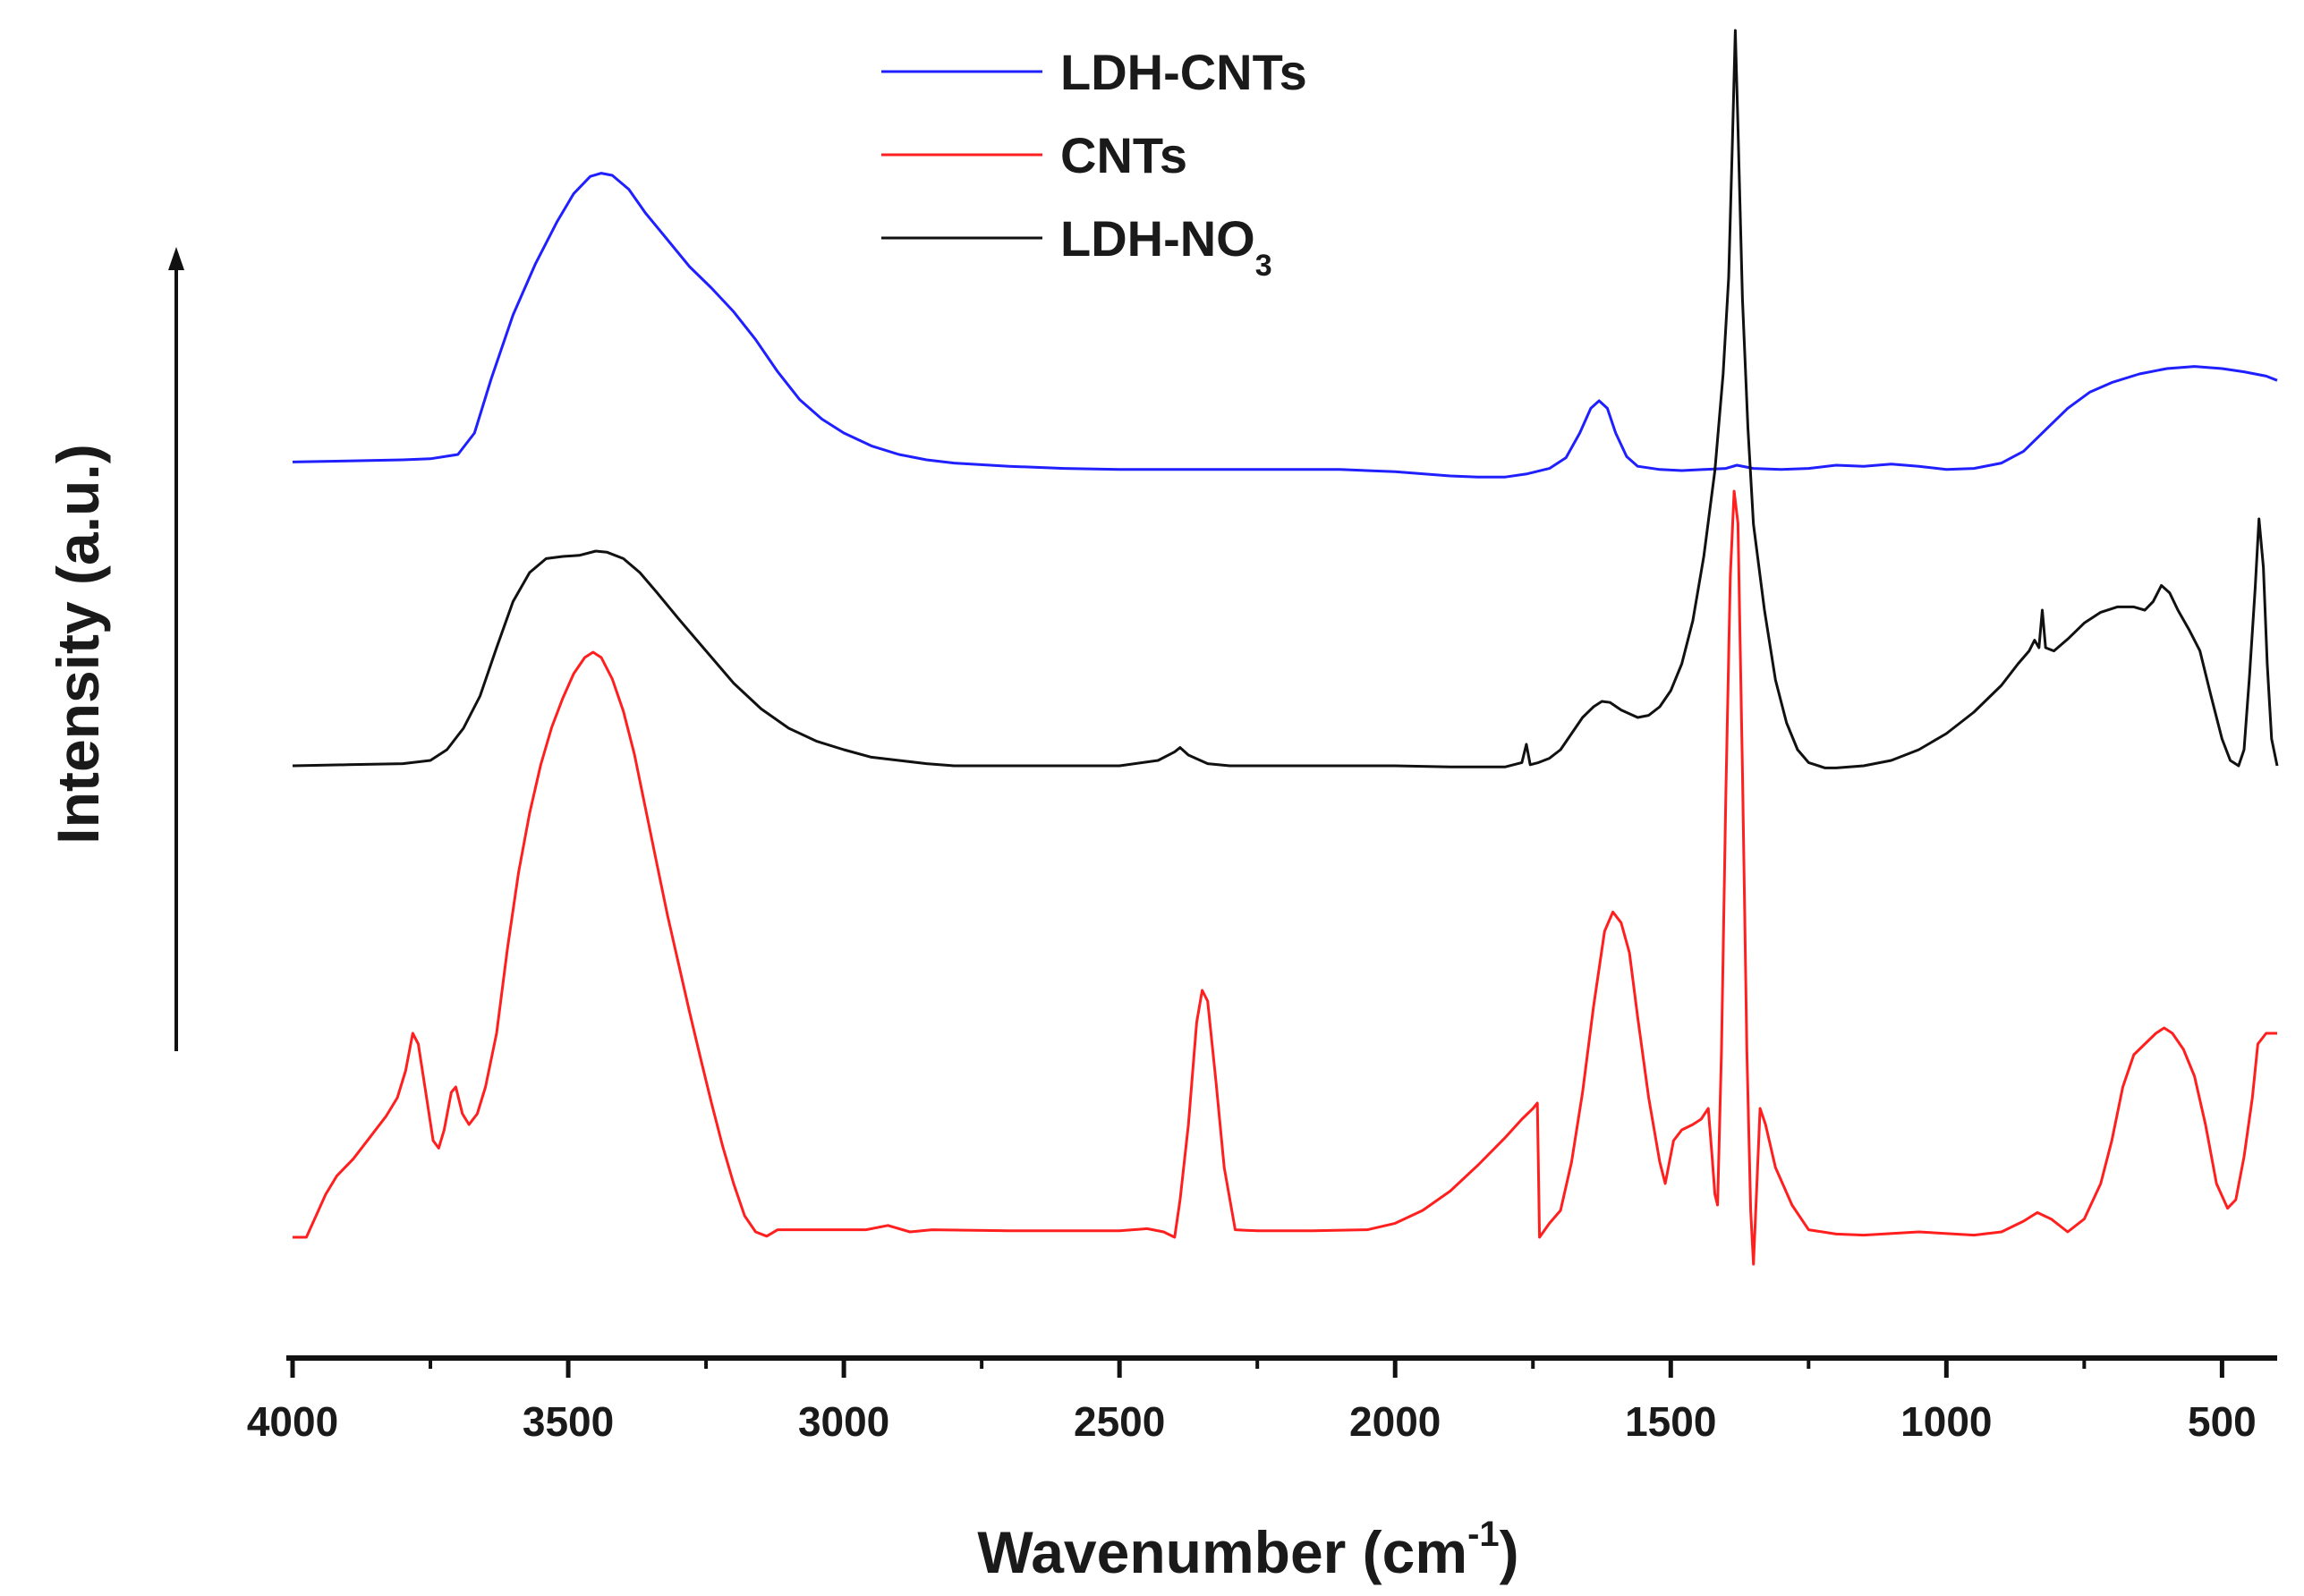  What do you see at coordinates (1222, 1552) in the screenshot?
I see `x-axis-label-main: Wavenumber (cm` at bounding box center [1222, 1552].